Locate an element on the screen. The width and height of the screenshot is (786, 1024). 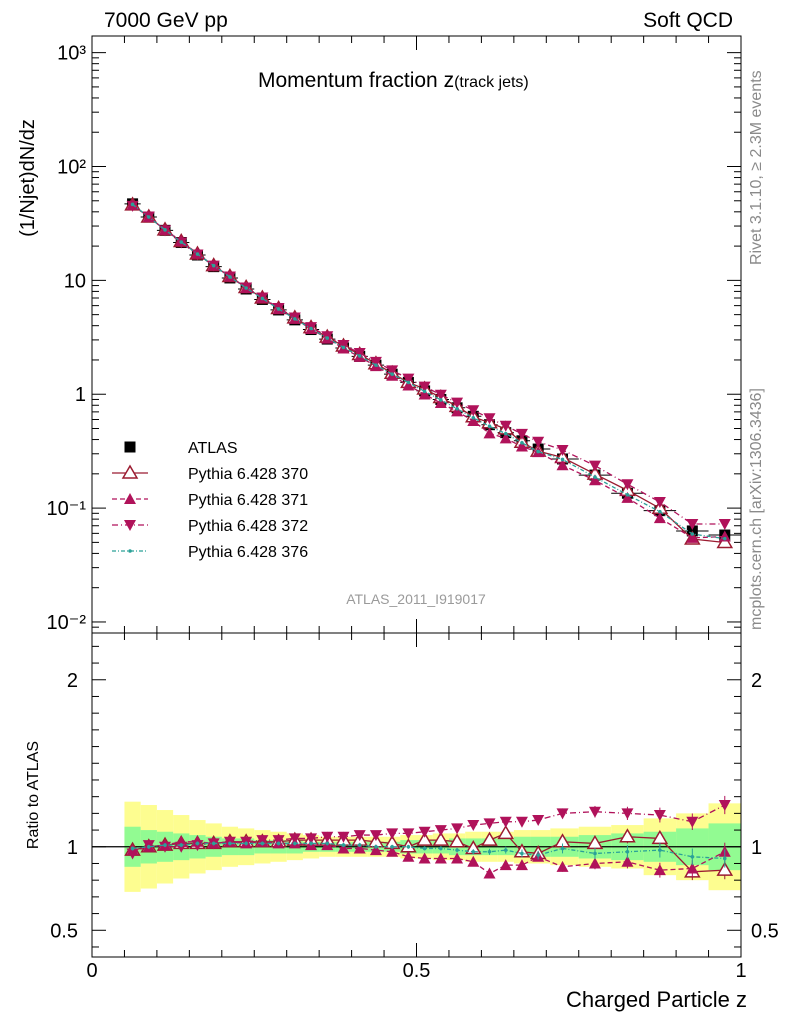
ratio-tick-label-right: 2 is located at coordinates (756, 681).